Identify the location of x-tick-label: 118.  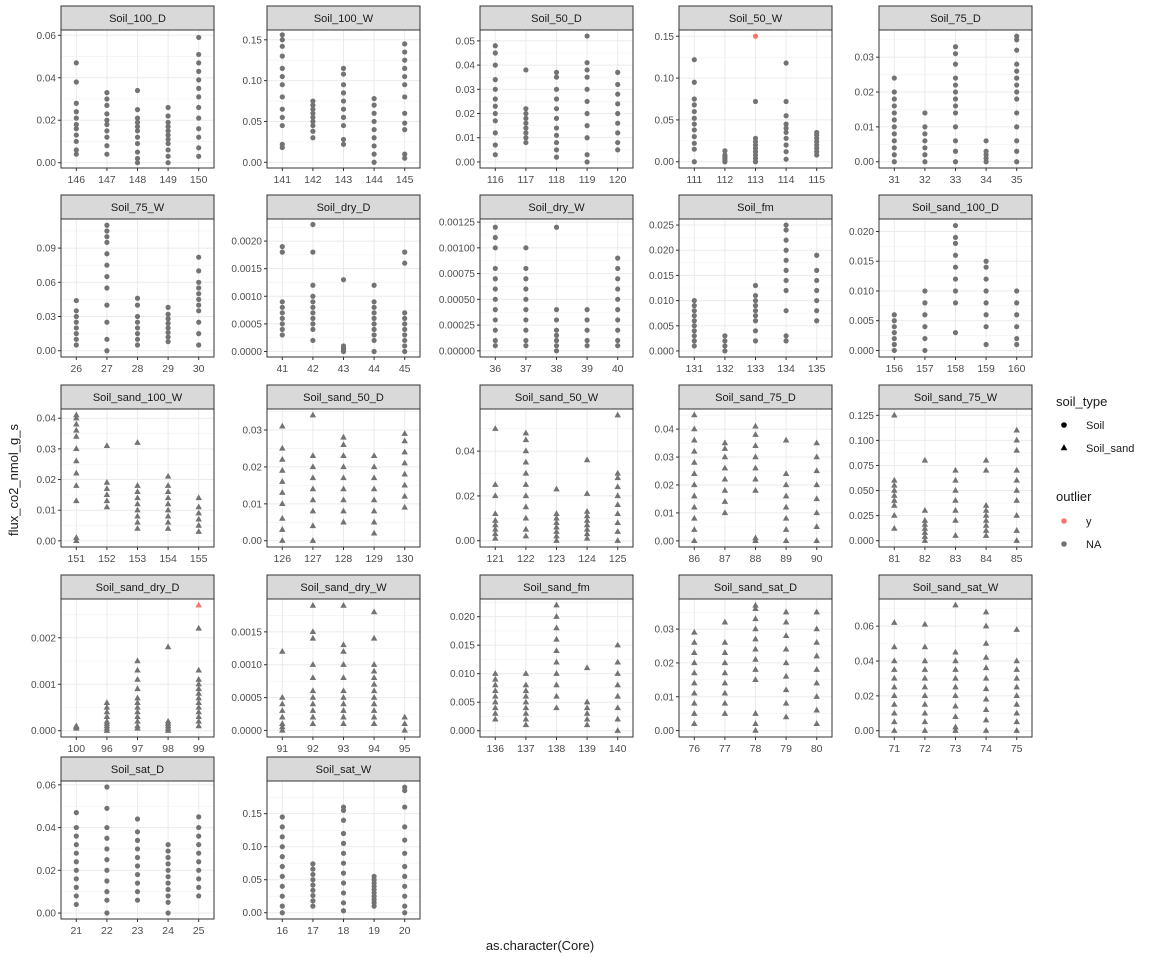
(556, 180).